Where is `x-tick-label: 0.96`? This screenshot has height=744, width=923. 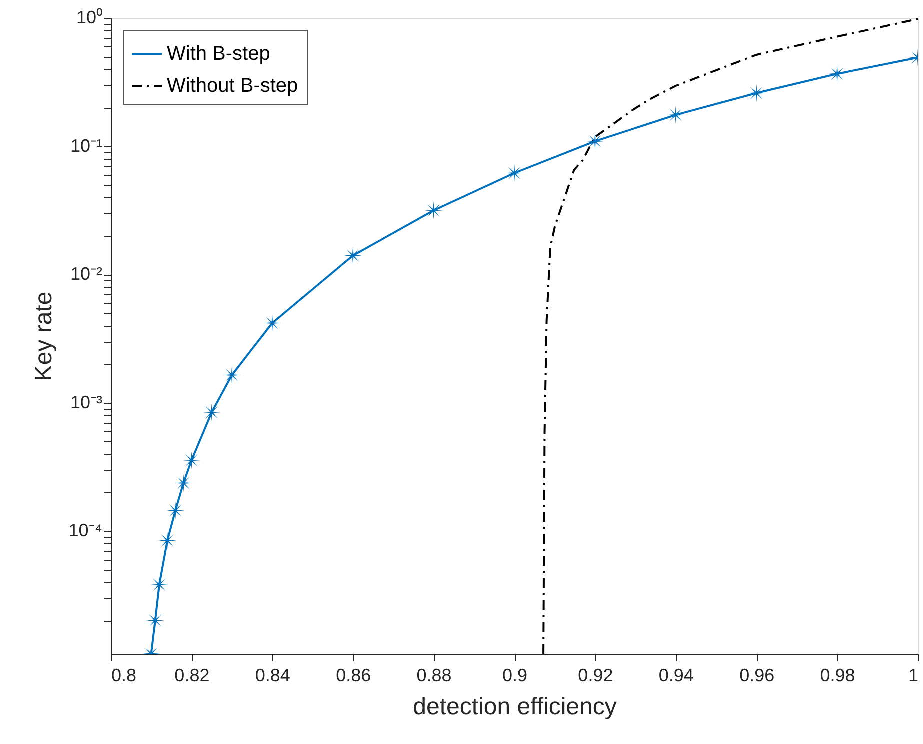
x-tick-label: 0.96 is located at coordinates (757, 676).